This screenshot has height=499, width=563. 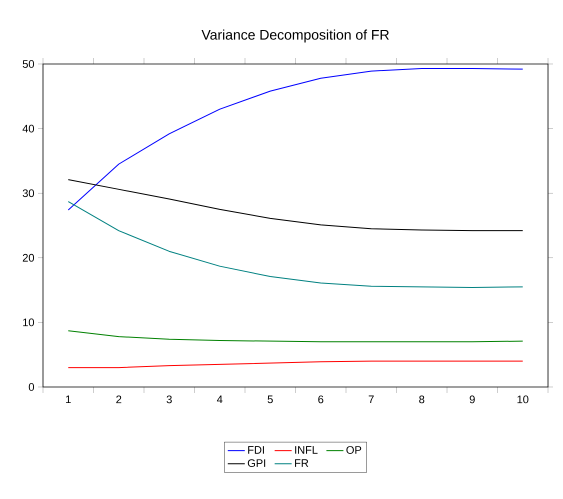 What do you see at coordinates (119, 400) in the screenshot?
I see `x-tick-label: 2` at bounding box center [119, 400].